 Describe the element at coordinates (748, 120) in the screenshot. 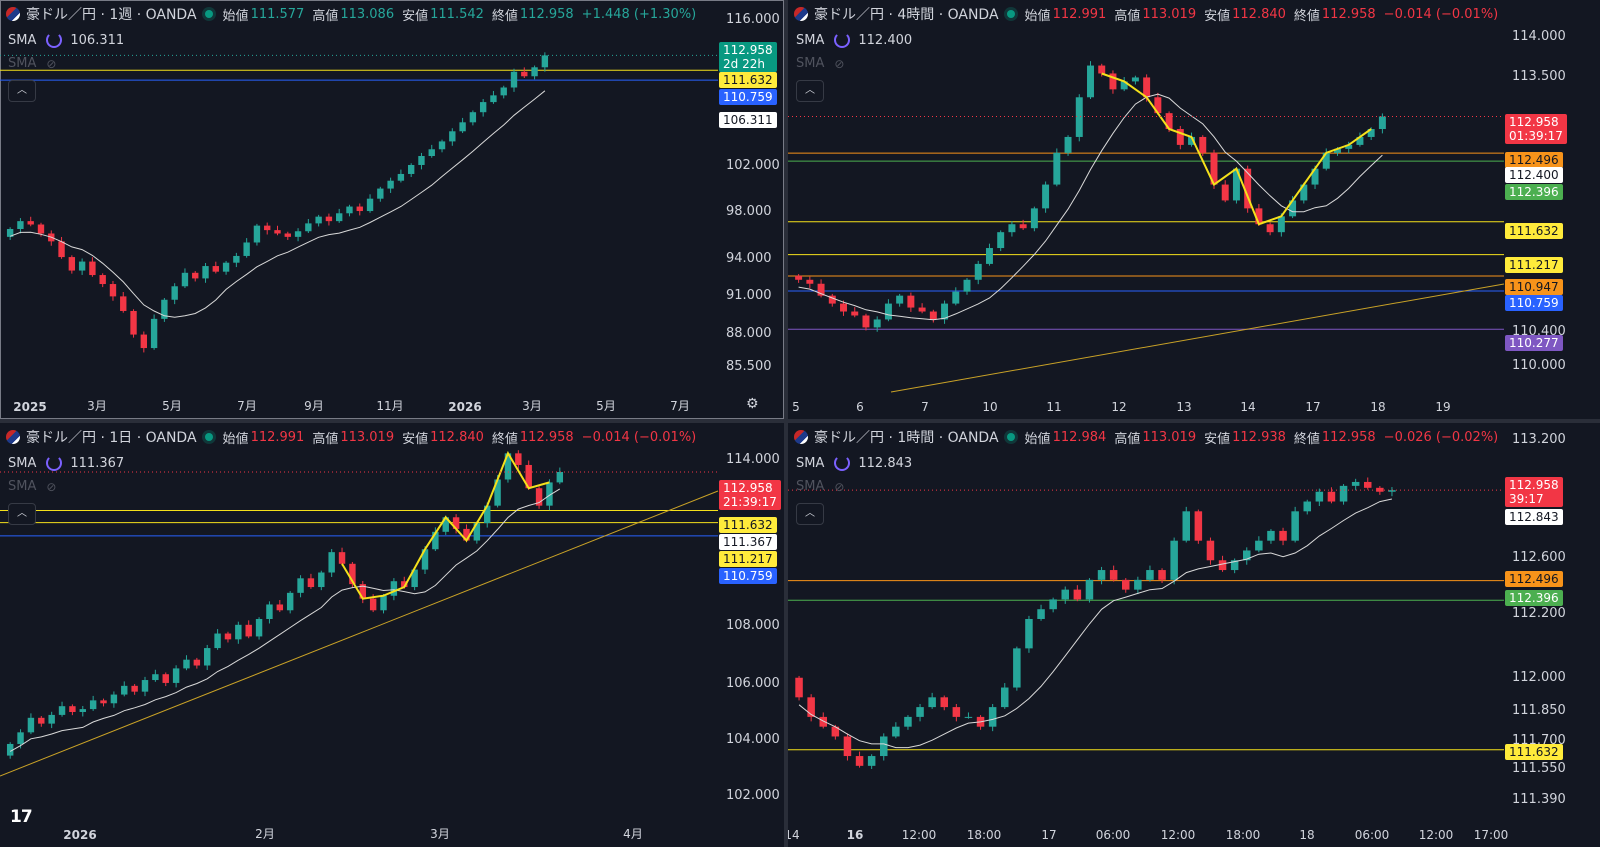

I see `price-label-106.311: 106.311` at that location.